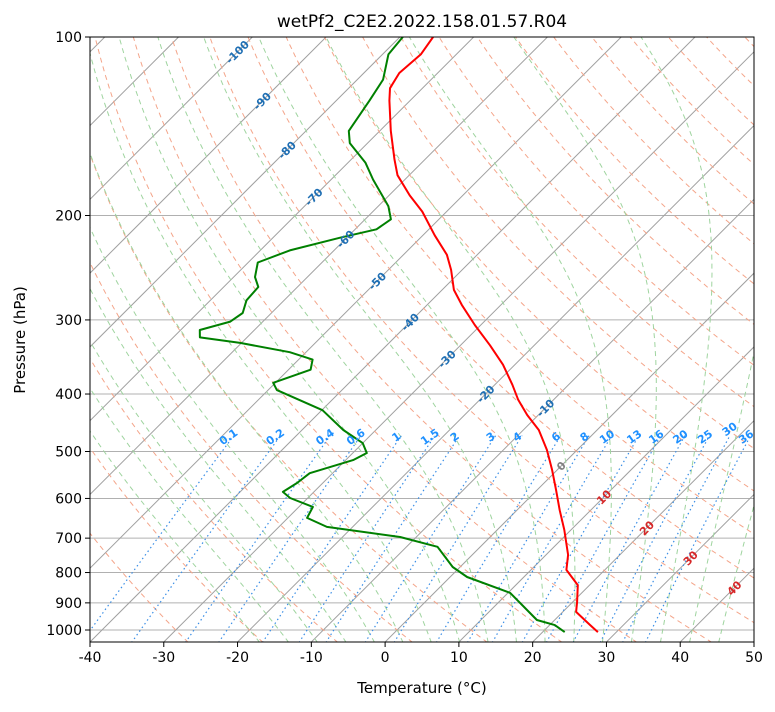 This screenshot has width=775, height=712. What do you see at coordinates (634, 436) in the screenshot?
I see `mixing-ratio-label: 13` at bounding box center [634, 436].